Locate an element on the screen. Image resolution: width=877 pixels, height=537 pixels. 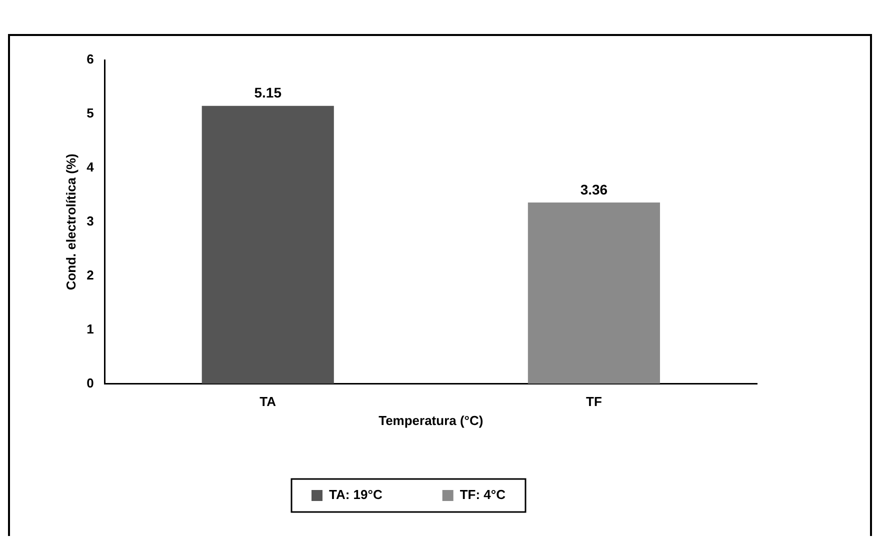
x-tick-label: TF is located at coordinates (594, 402).